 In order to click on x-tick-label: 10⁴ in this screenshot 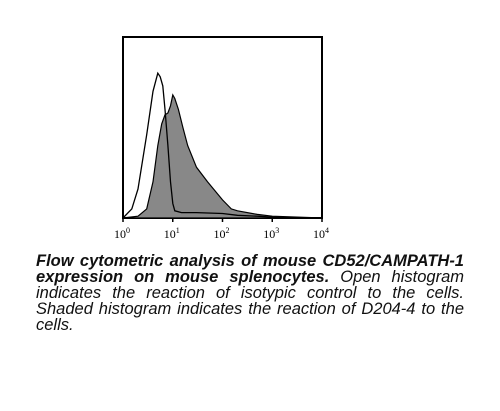, I will do `click(321, 233)`.